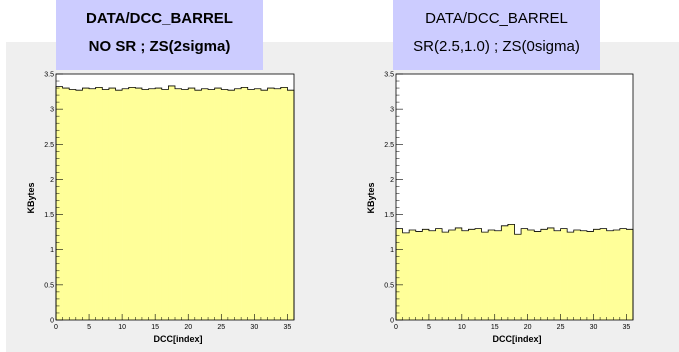 The height and width of the screenshot is (352, 679). What do you see at coordinates (561, 327) in the screenshot?
I see `right-x-tick-label-5: 25` at bounding box center [561, 327].